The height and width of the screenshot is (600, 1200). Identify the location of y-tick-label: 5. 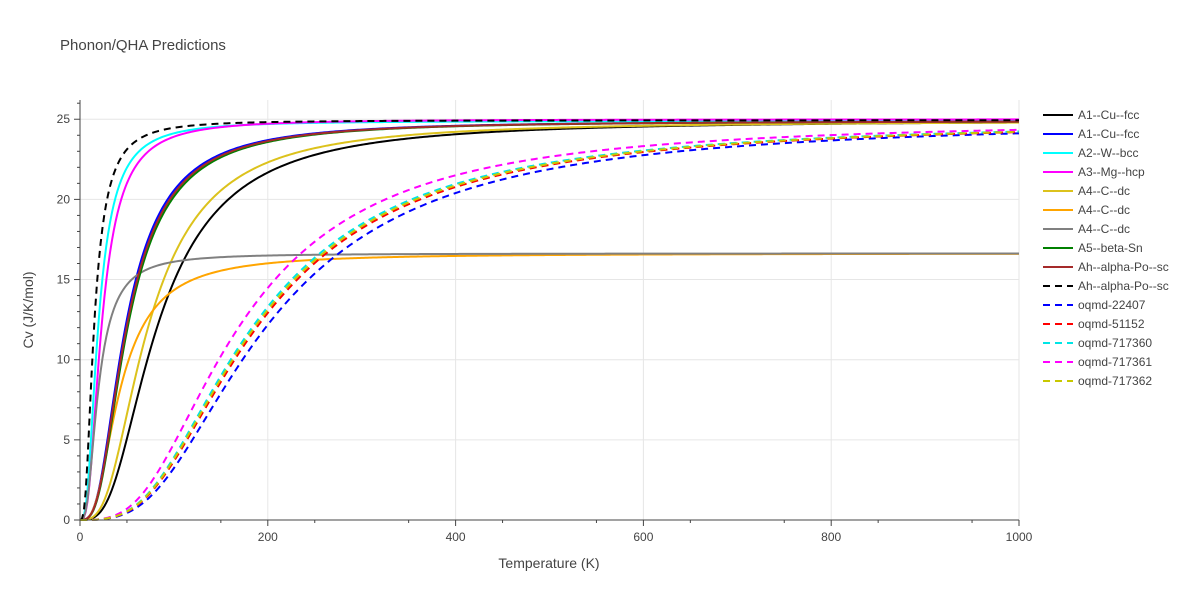
(66, 440).